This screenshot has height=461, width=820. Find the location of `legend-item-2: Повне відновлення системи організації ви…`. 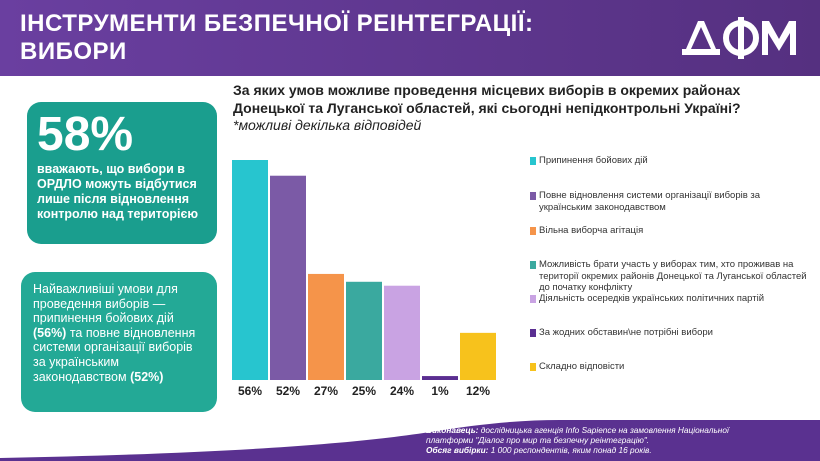

legend-item-2: Повне відновлення системи організації ви… is located at coordinates (672, 201).